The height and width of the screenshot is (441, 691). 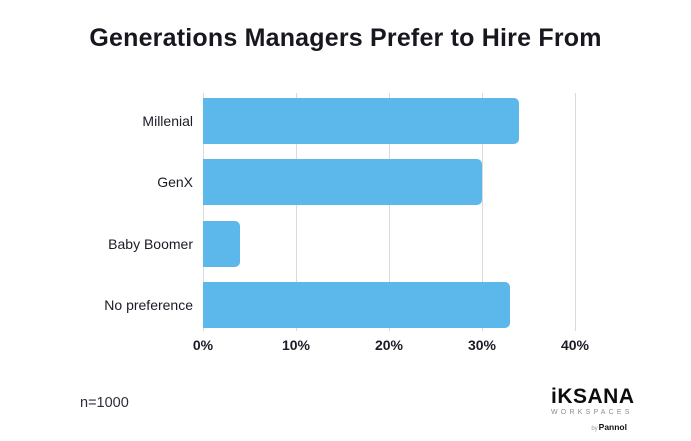 What do you see at coordinates (296, 212) in the screenshot?
I see `gridline-10%` at bounding box center [296, 212].